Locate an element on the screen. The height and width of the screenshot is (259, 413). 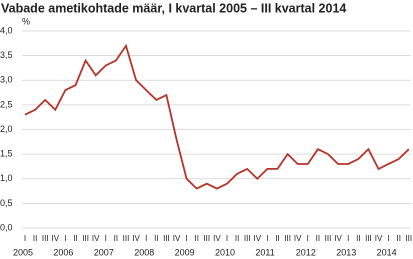
y-tick-label: 1,0 is located at coordinates (6, 178).